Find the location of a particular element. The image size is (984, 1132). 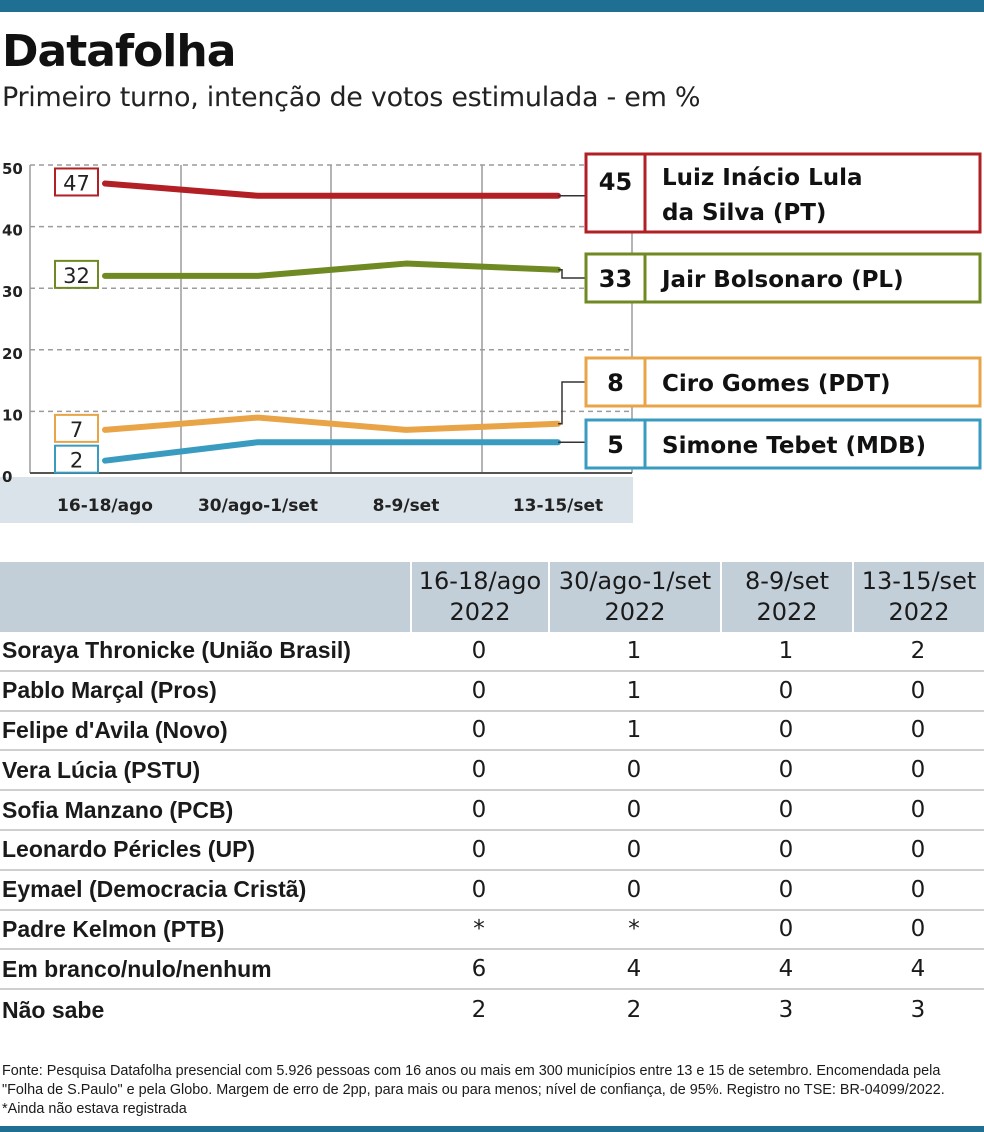

table-cell: 1 is located at coordinates (634, 650).